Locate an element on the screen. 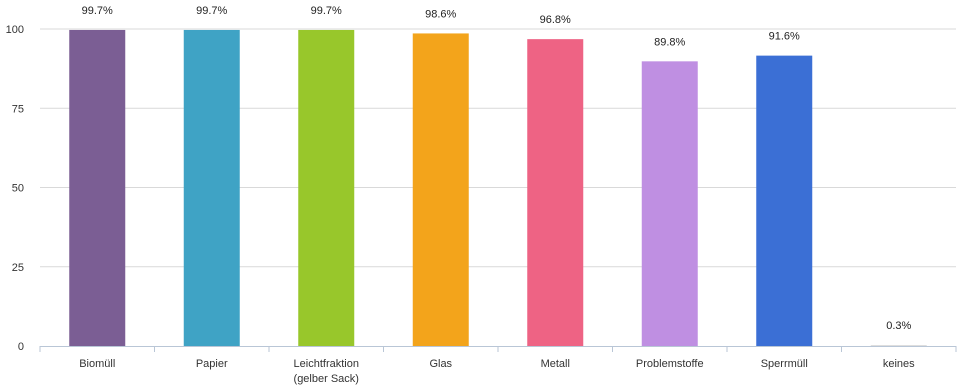 This screenshot has width=962, height=390. bar-value-label: 96.8% is located at coordinates (555, 20).